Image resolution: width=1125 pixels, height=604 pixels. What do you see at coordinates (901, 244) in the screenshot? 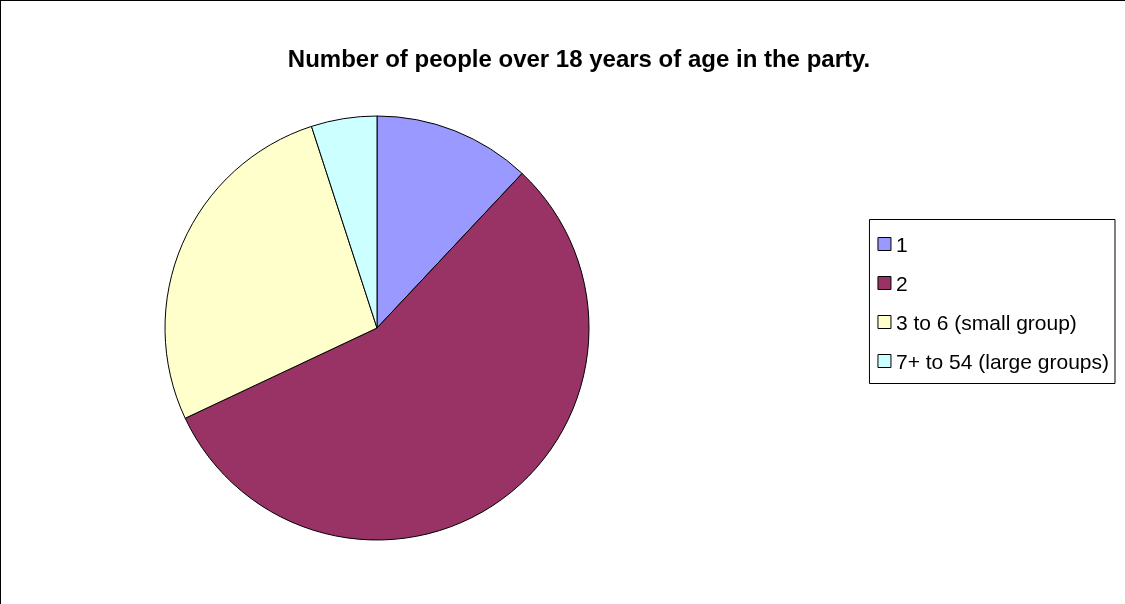
I see `legend-label: 1` at bounding box center [901, 244].